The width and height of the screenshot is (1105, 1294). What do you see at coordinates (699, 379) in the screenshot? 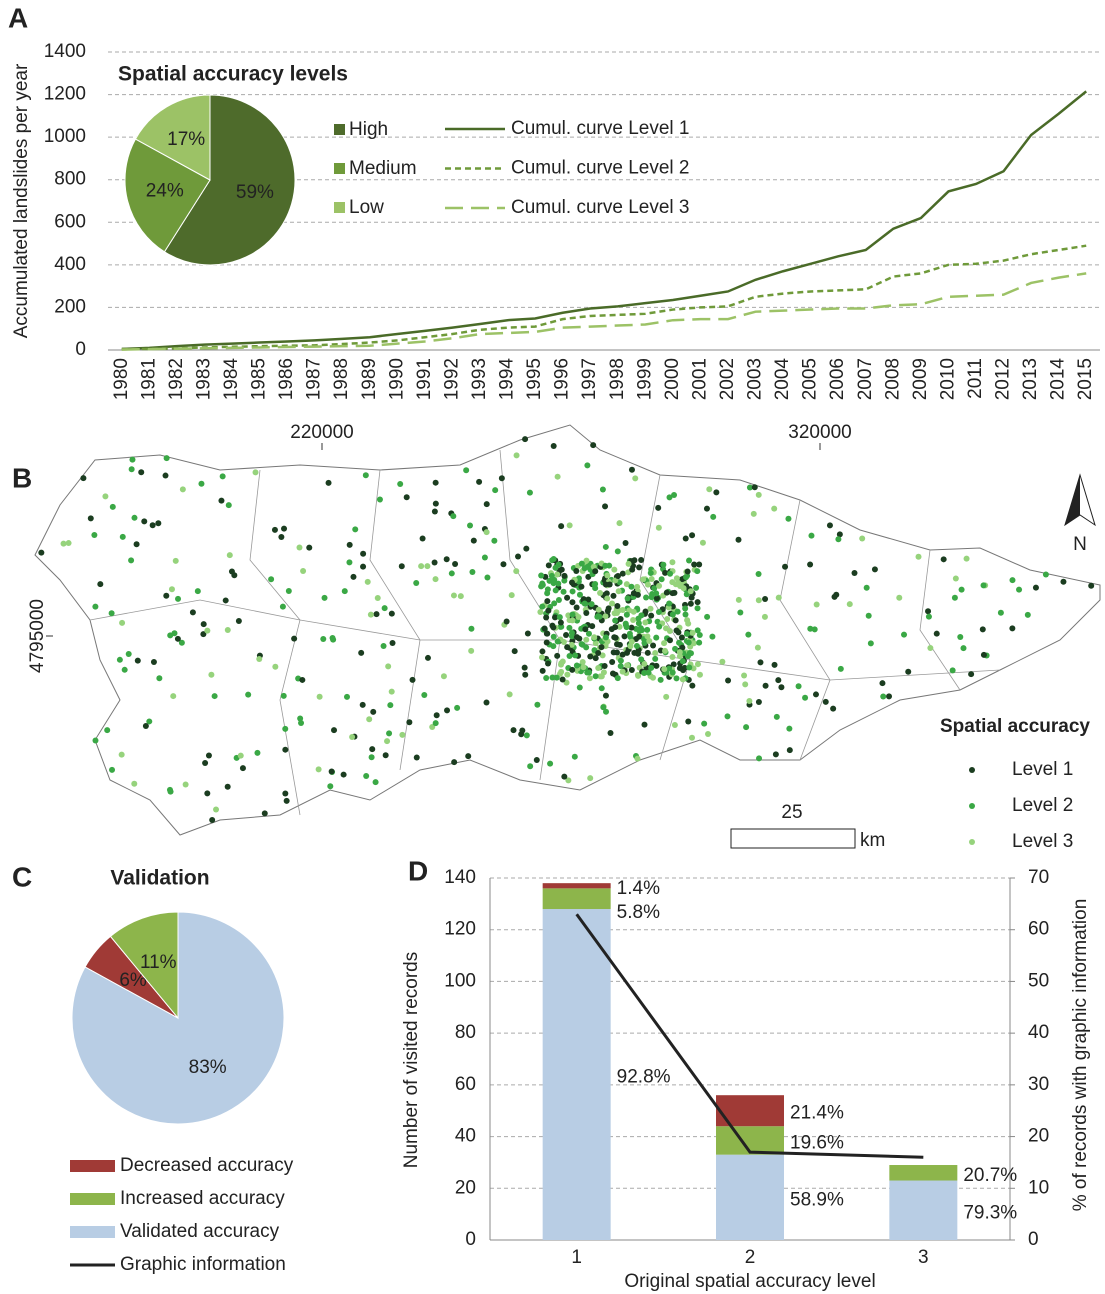
I see `x-tick-label: 2001` at bounding box center [699, 379].